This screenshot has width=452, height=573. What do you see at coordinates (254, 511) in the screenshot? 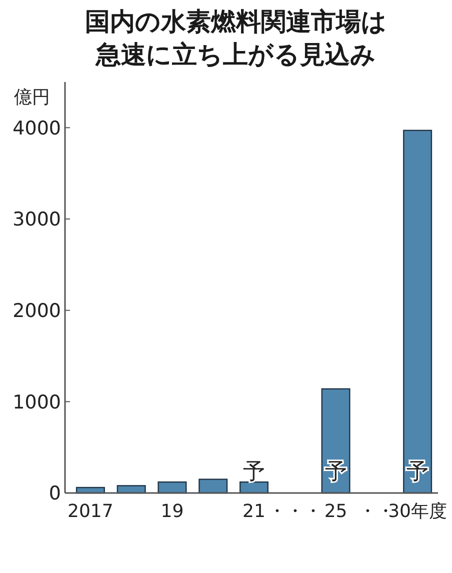
I see `x-tick-label: 21` at bounding box center [254, 511].